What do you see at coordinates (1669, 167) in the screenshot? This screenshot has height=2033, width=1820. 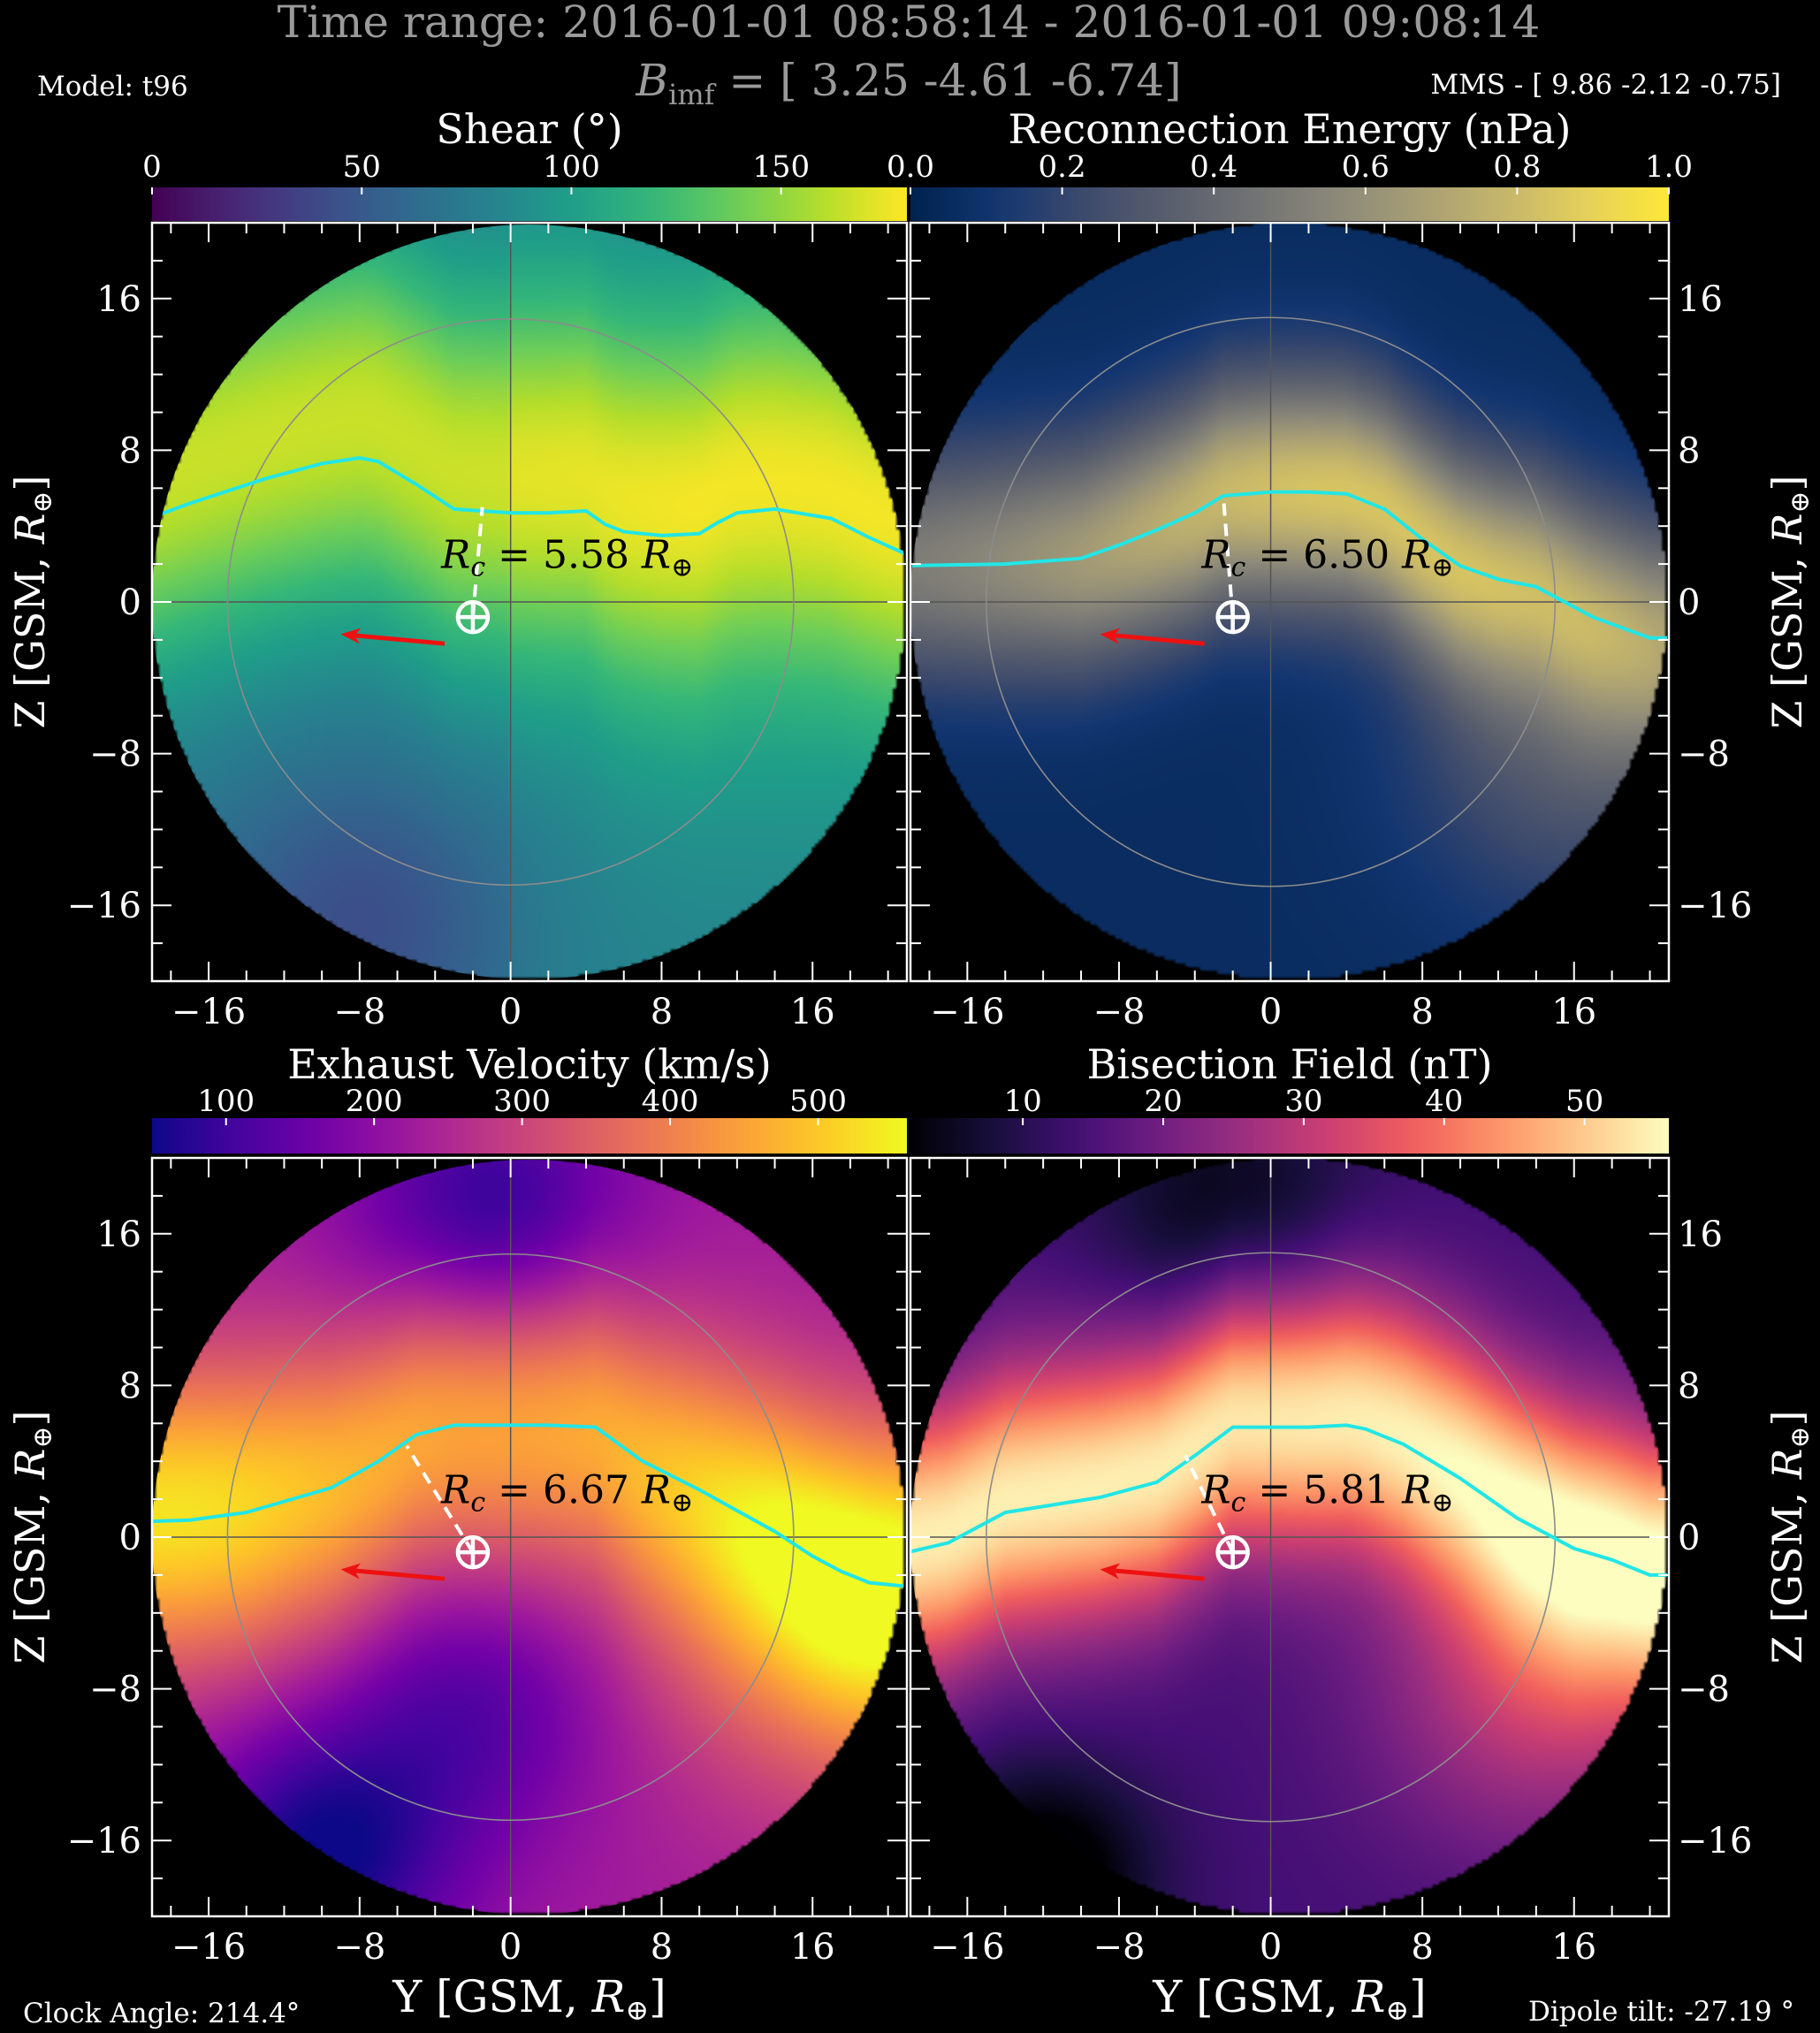 I see `colorbar-tick-label: 1.0` at bounding box center [1669, 167].